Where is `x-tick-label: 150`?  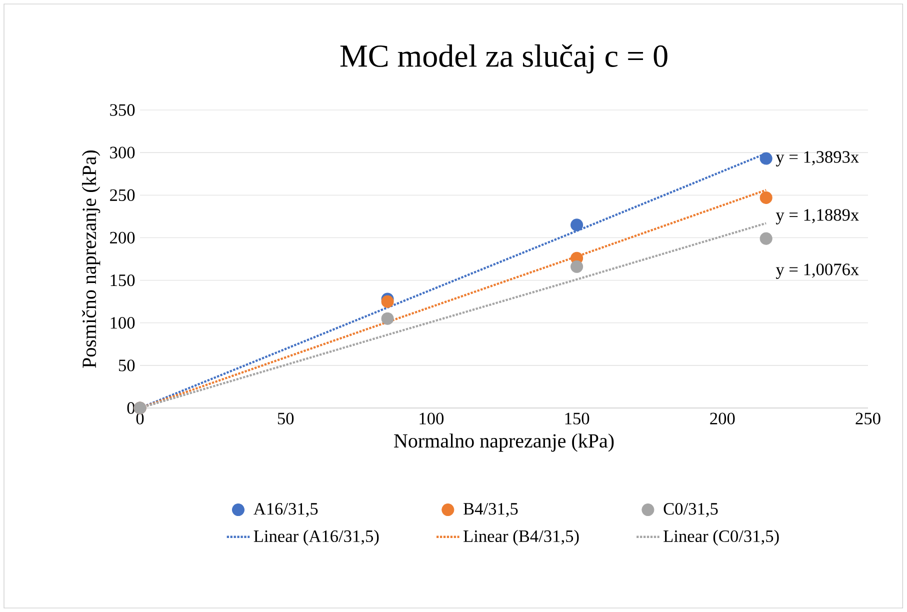 x-tick-label: 150 is located at coordinates (577, 418).